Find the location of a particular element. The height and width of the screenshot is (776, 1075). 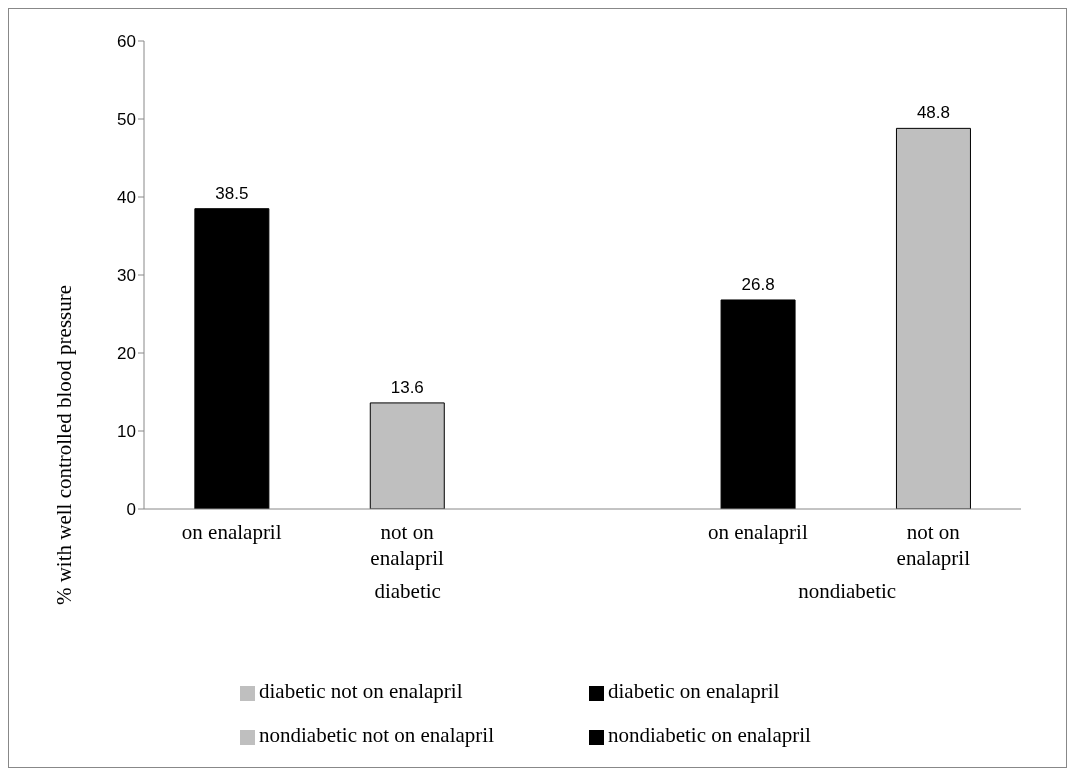

text: nondiabetic is located at coordinates (847, 591).